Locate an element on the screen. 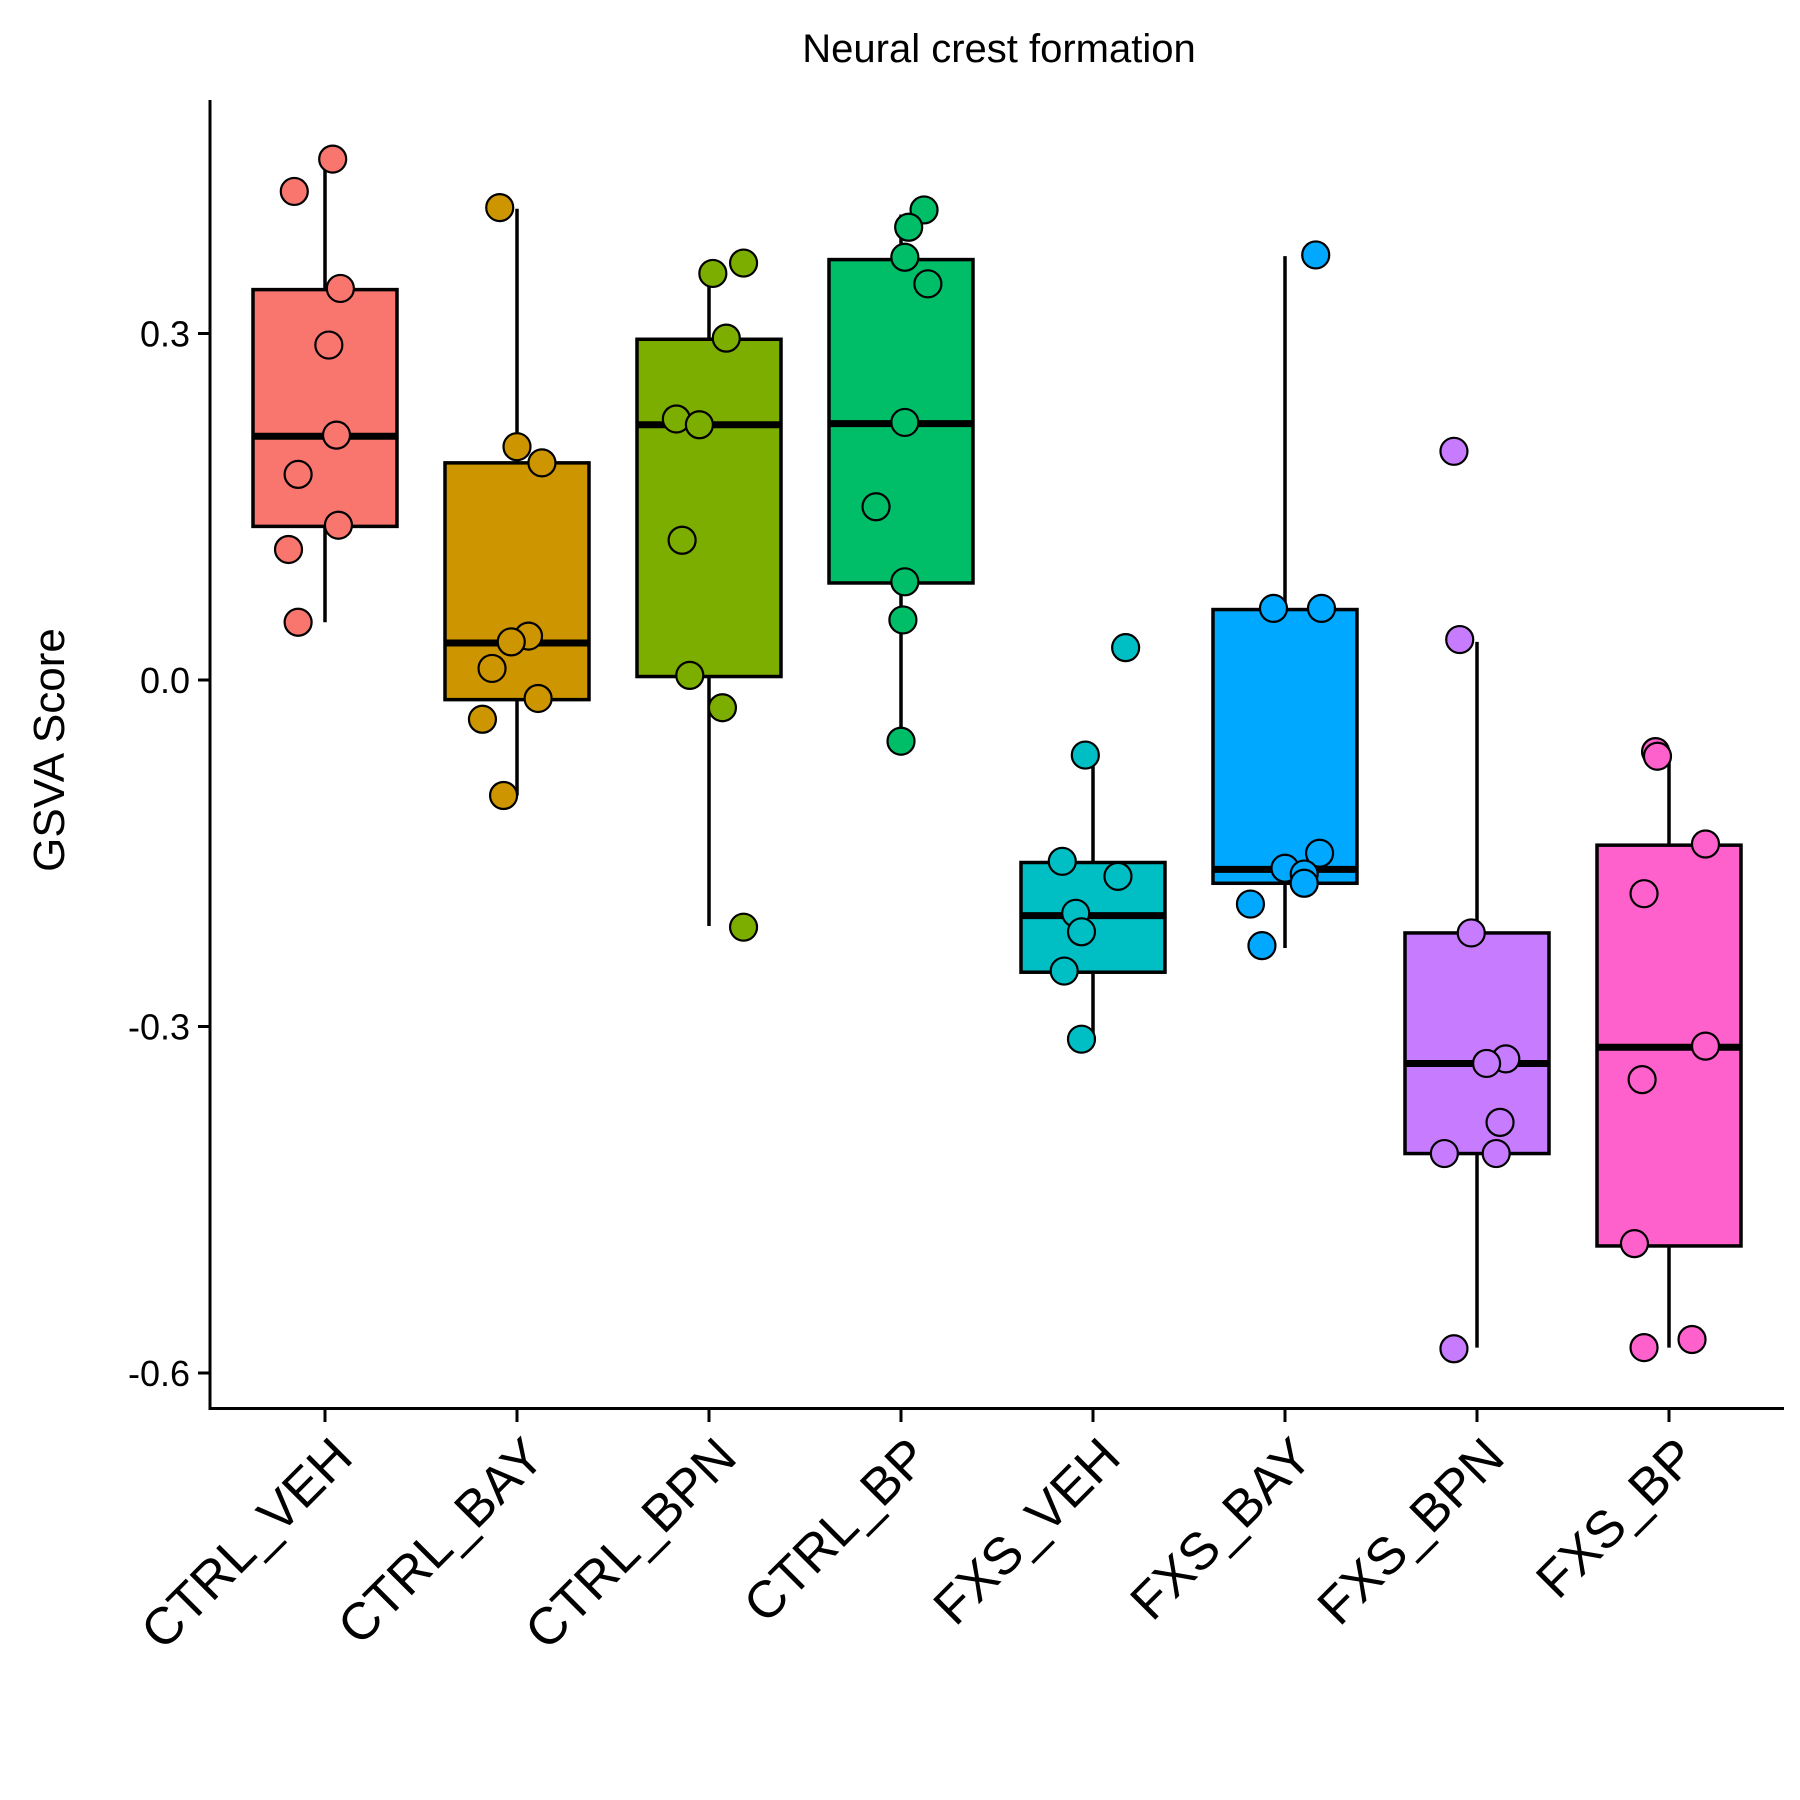 This screenshot has width=1800, height=1800. x-tick-label: FXS_BAY is located at coordinates (1222, 1529).